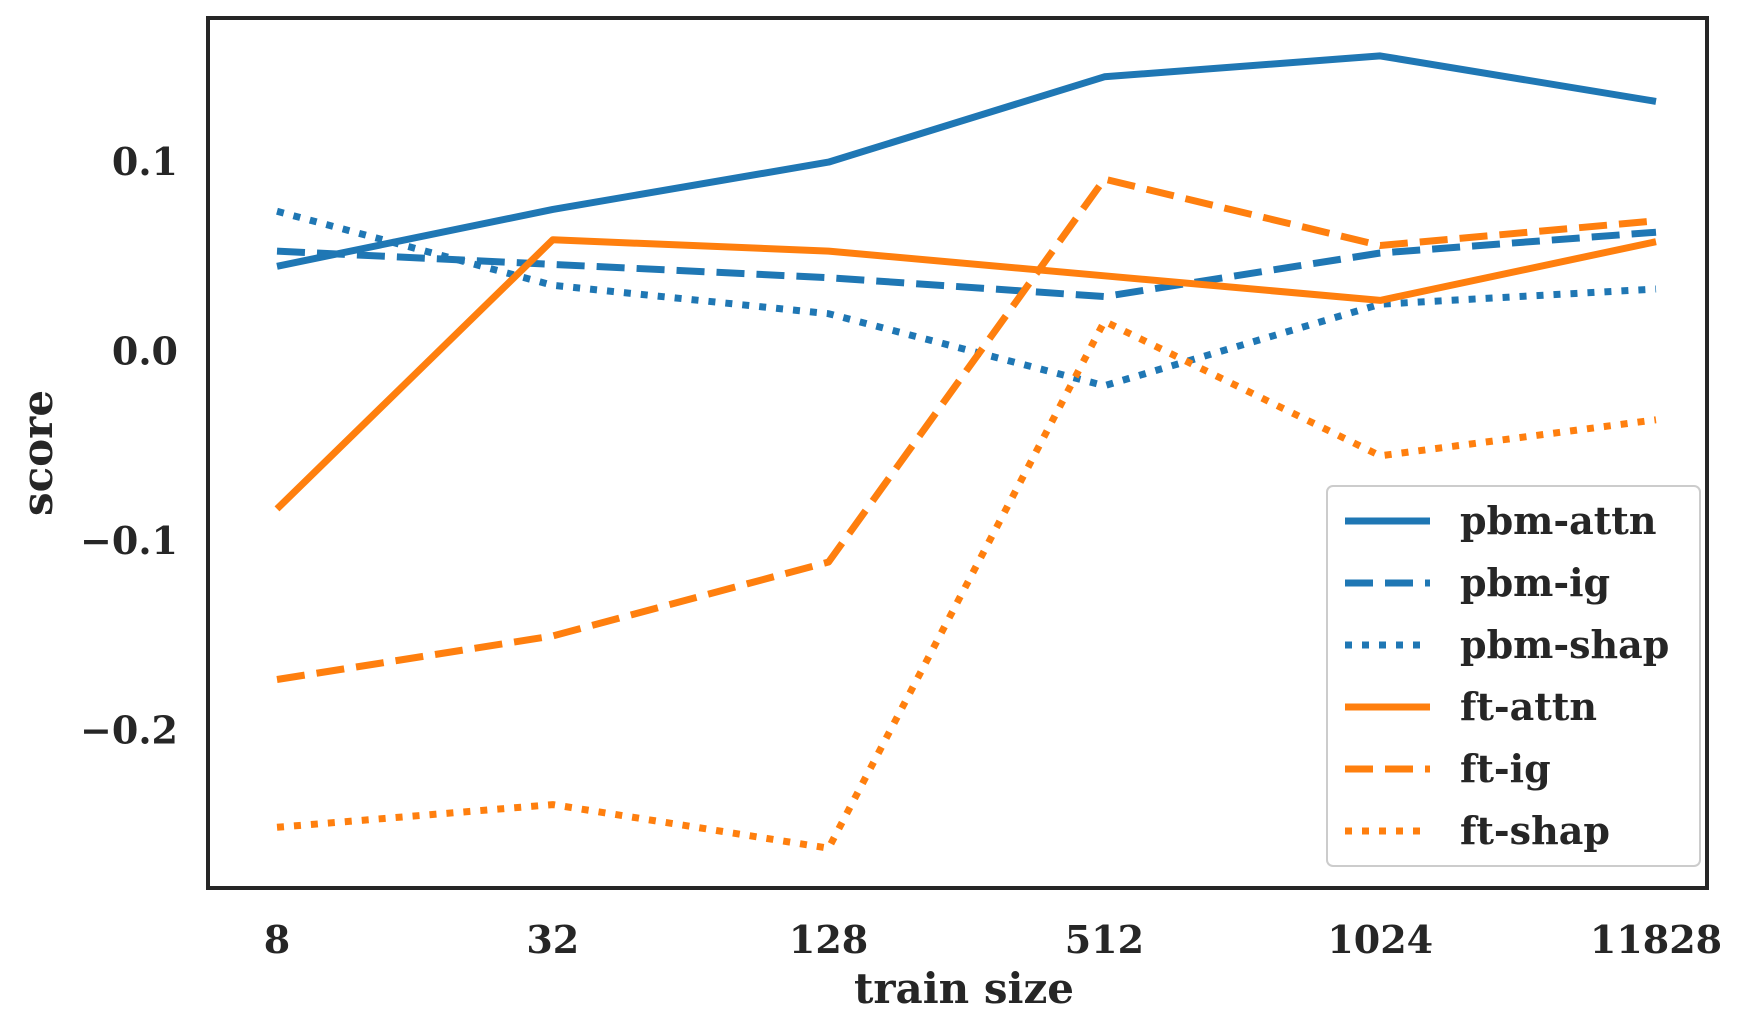 The width and height of the screenshot is (1743, 1032). Describe the element at coordinates (964, 988) in the screenshot. I see `x-axis-label: train size` at that location.